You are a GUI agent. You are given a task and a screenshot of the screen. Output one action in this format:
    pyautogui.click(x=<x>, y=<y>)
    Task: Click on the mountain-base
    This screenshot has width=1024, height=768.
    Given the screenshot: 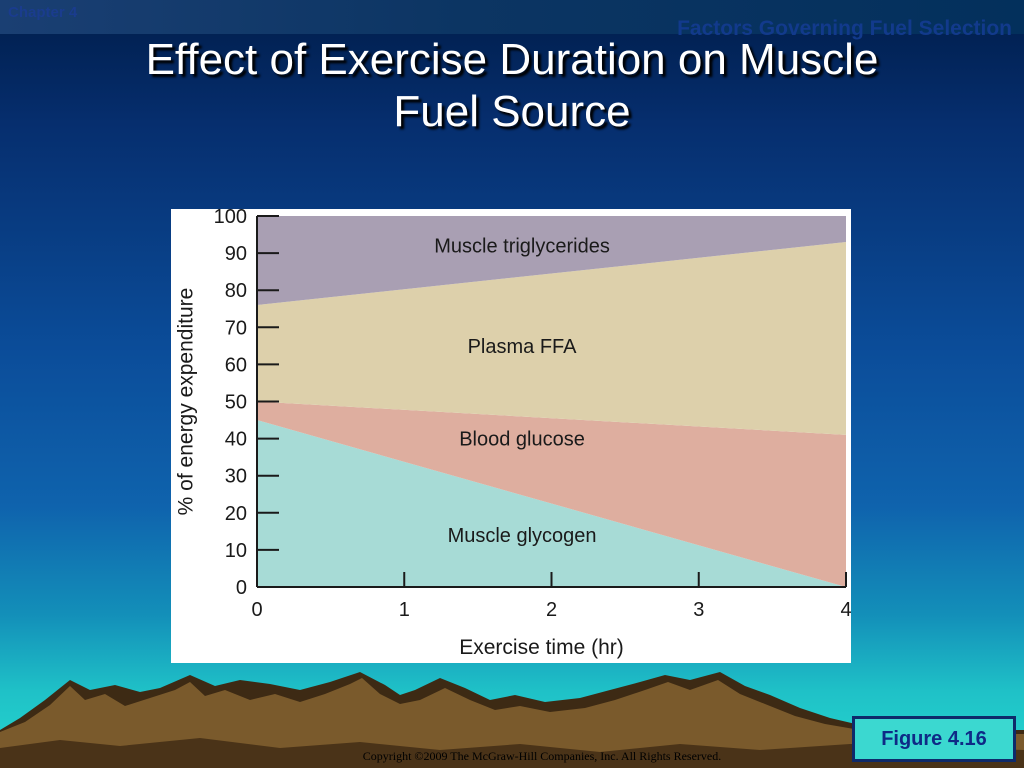 What is the action you would take?
    pyautogui.click(x=512, y=753)
    